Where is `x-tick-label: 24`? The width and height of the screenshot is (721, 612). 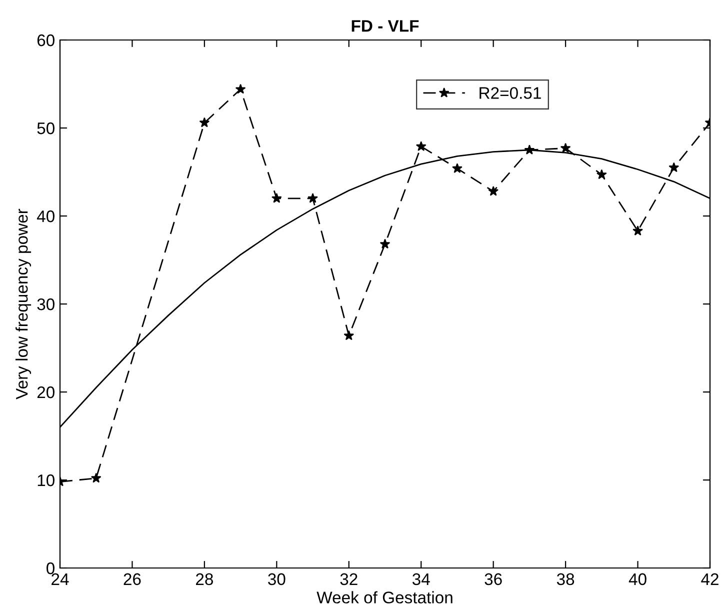 x-tick-label: 24 is located at coordinates (60, 579).